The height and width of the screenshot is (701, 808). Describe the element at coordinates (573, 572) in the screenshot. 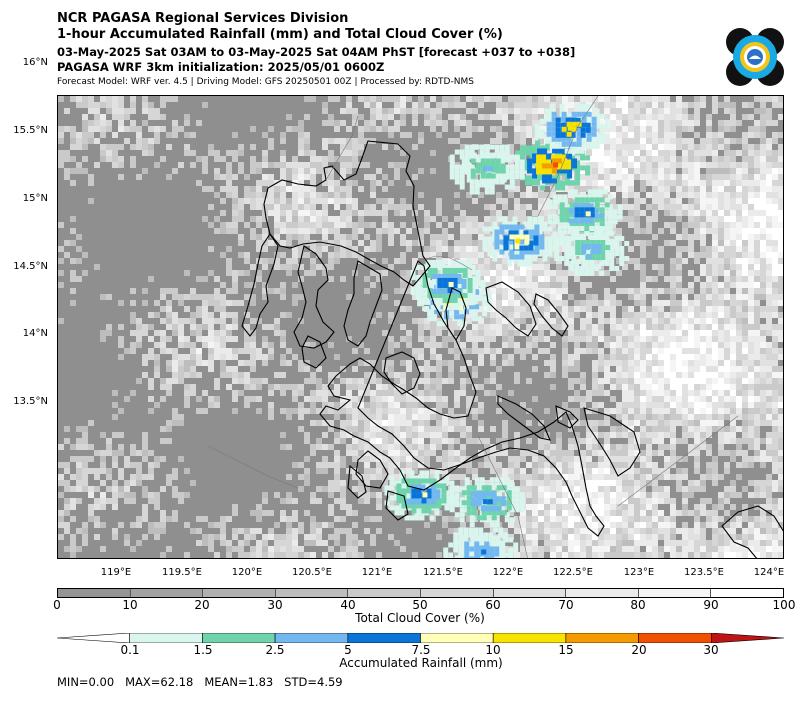

I see `lon-label-122-5e: 122.5°E` at that location.